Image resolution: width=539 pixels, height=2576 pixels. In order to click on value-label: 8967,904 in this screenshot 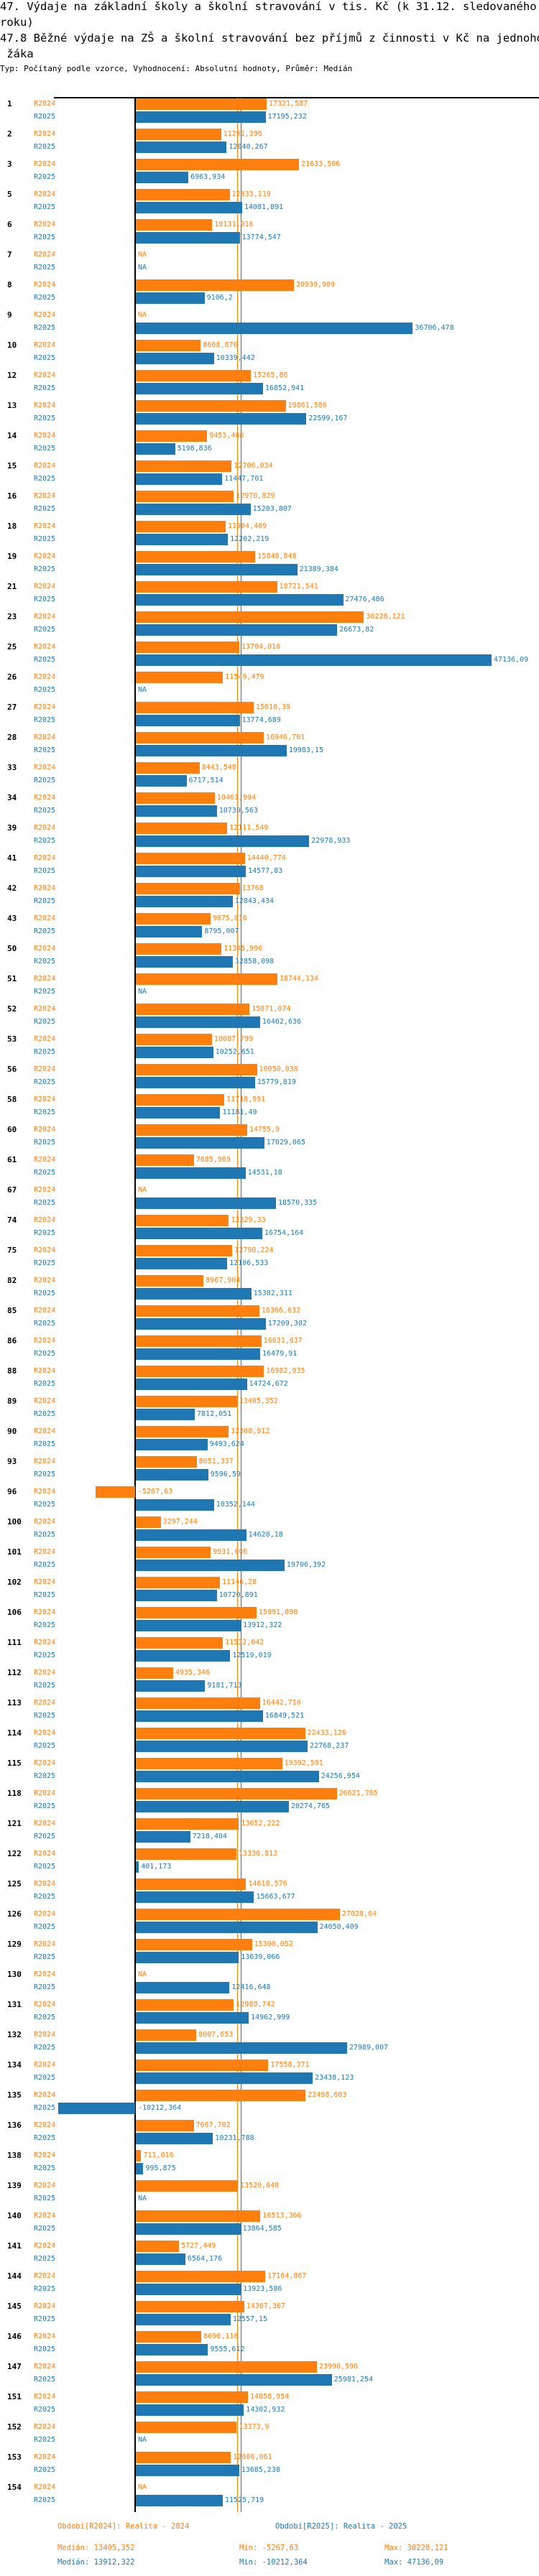, I will do `click(224, 1280)`.